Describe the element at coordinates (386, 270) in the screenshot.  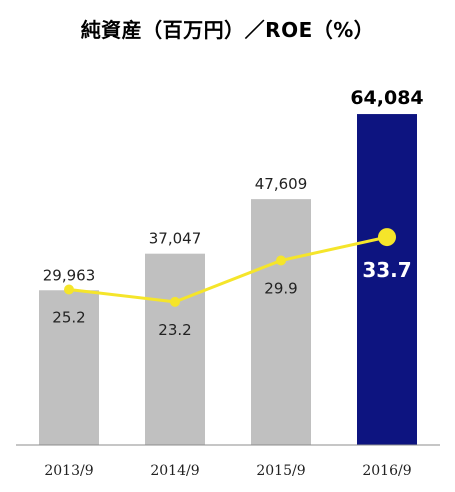
I see `roe-data-label: 33.7` at that location.